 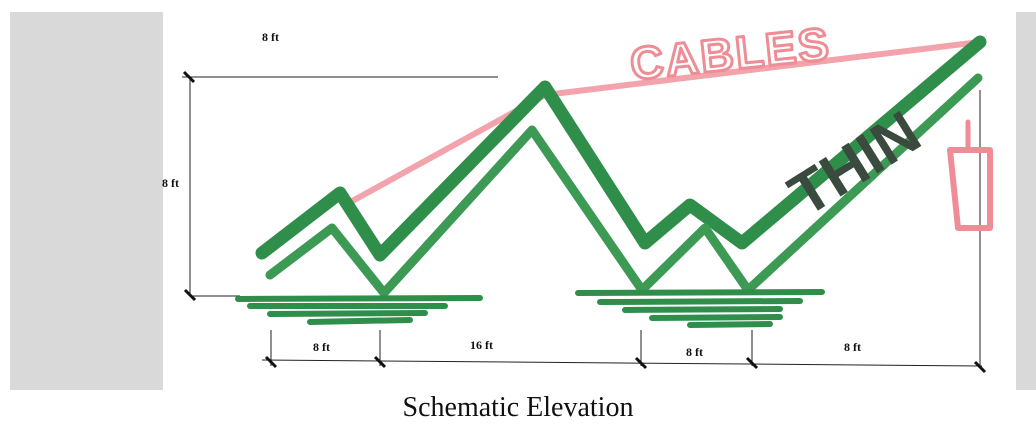 What do you see at coordinates (481, 345) in the screenshot?
I see `bottom-label-2: 16 ft` at bounding box center [481, 345].